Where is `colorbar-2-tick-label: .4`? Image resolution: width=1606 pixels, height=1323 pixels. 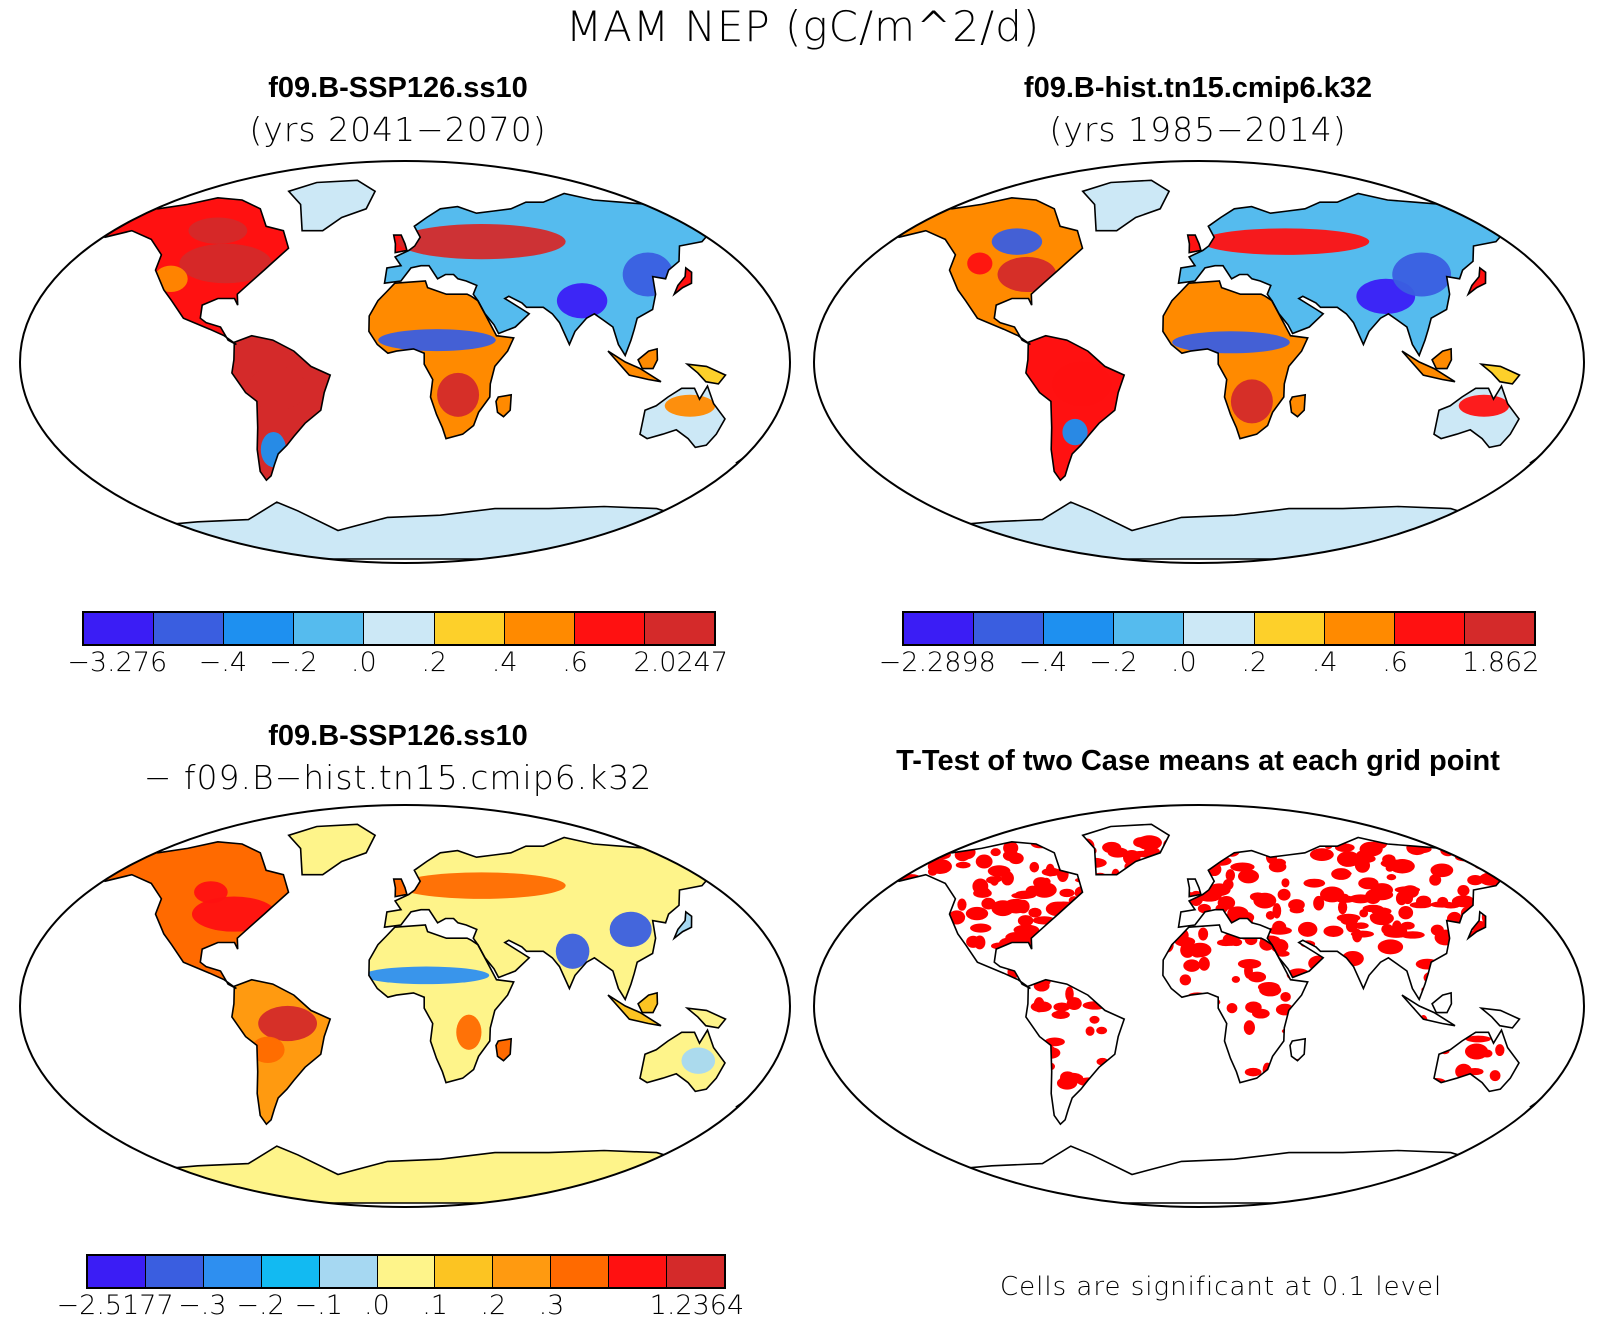 colorbar-2-tick-label: .4 is located at coordinates (1324, 662).